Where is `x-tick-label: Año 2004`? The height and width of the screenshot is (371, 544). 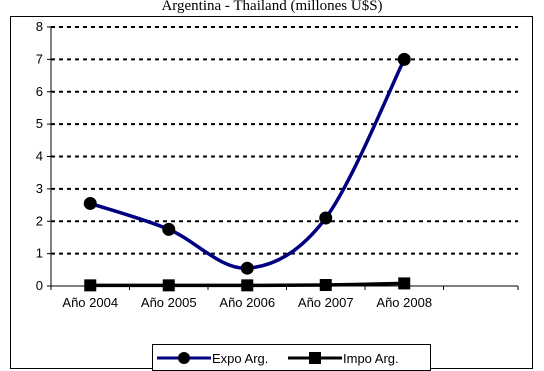 x-tick-label: Año 2004 is located at coordinates (90, 302).